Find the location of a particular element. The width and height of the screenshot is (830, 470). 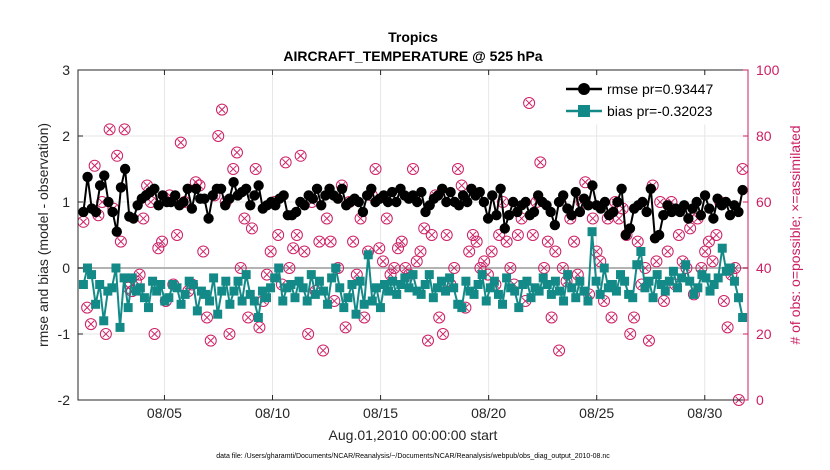

y-tick-label: 1 is located at coordinates (66, 202).